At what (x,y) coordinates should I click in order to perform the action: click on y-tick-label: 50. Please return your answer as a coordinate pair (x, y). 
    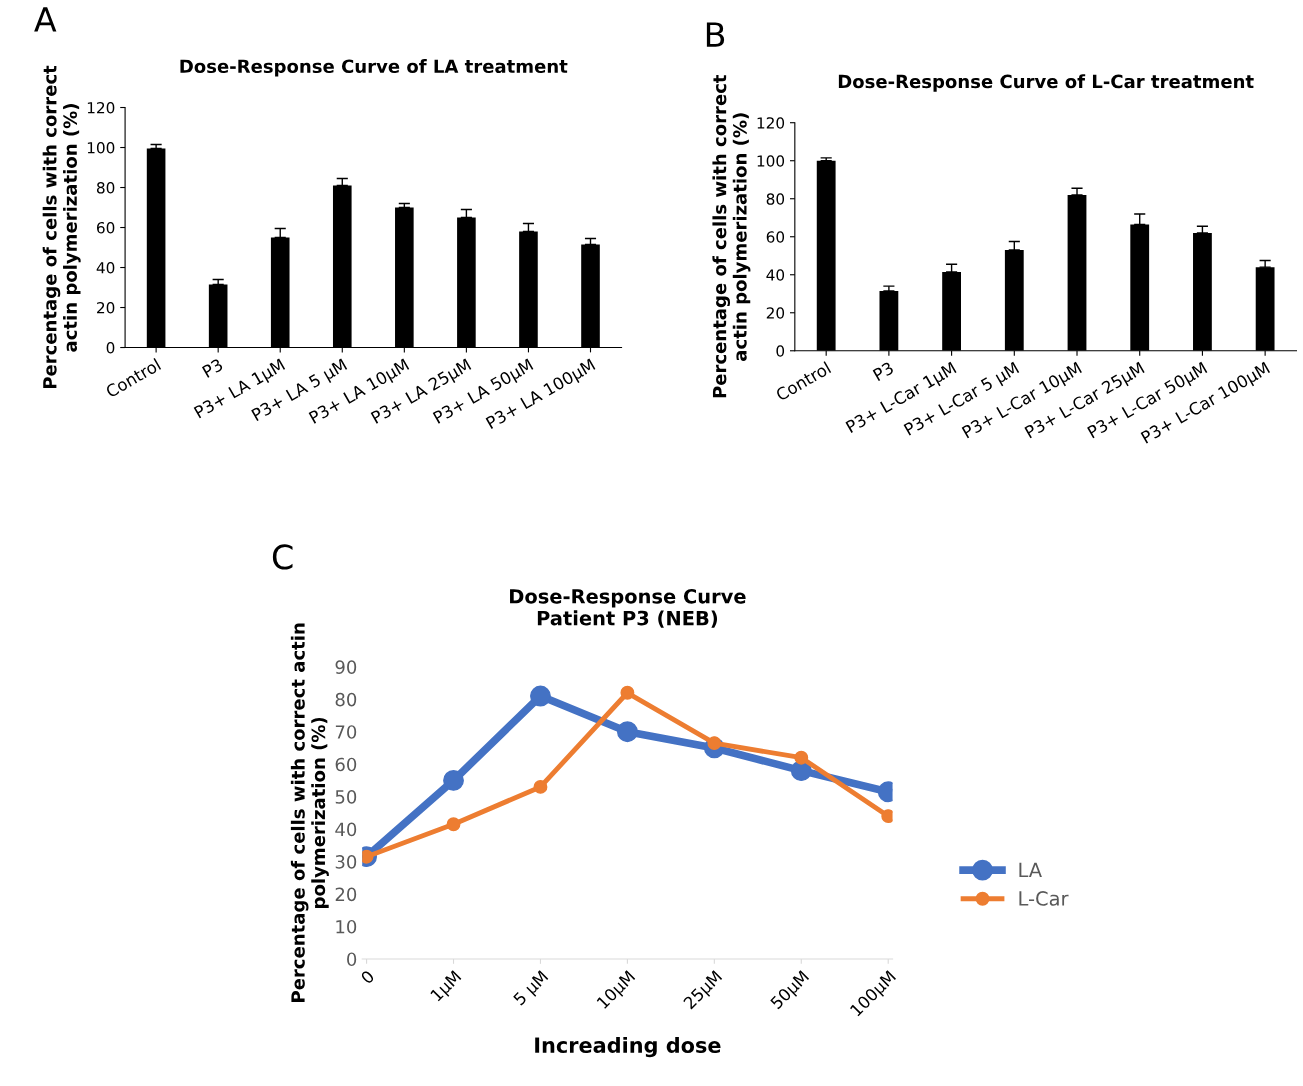
    Looking at the image, I should click on (346, 797).